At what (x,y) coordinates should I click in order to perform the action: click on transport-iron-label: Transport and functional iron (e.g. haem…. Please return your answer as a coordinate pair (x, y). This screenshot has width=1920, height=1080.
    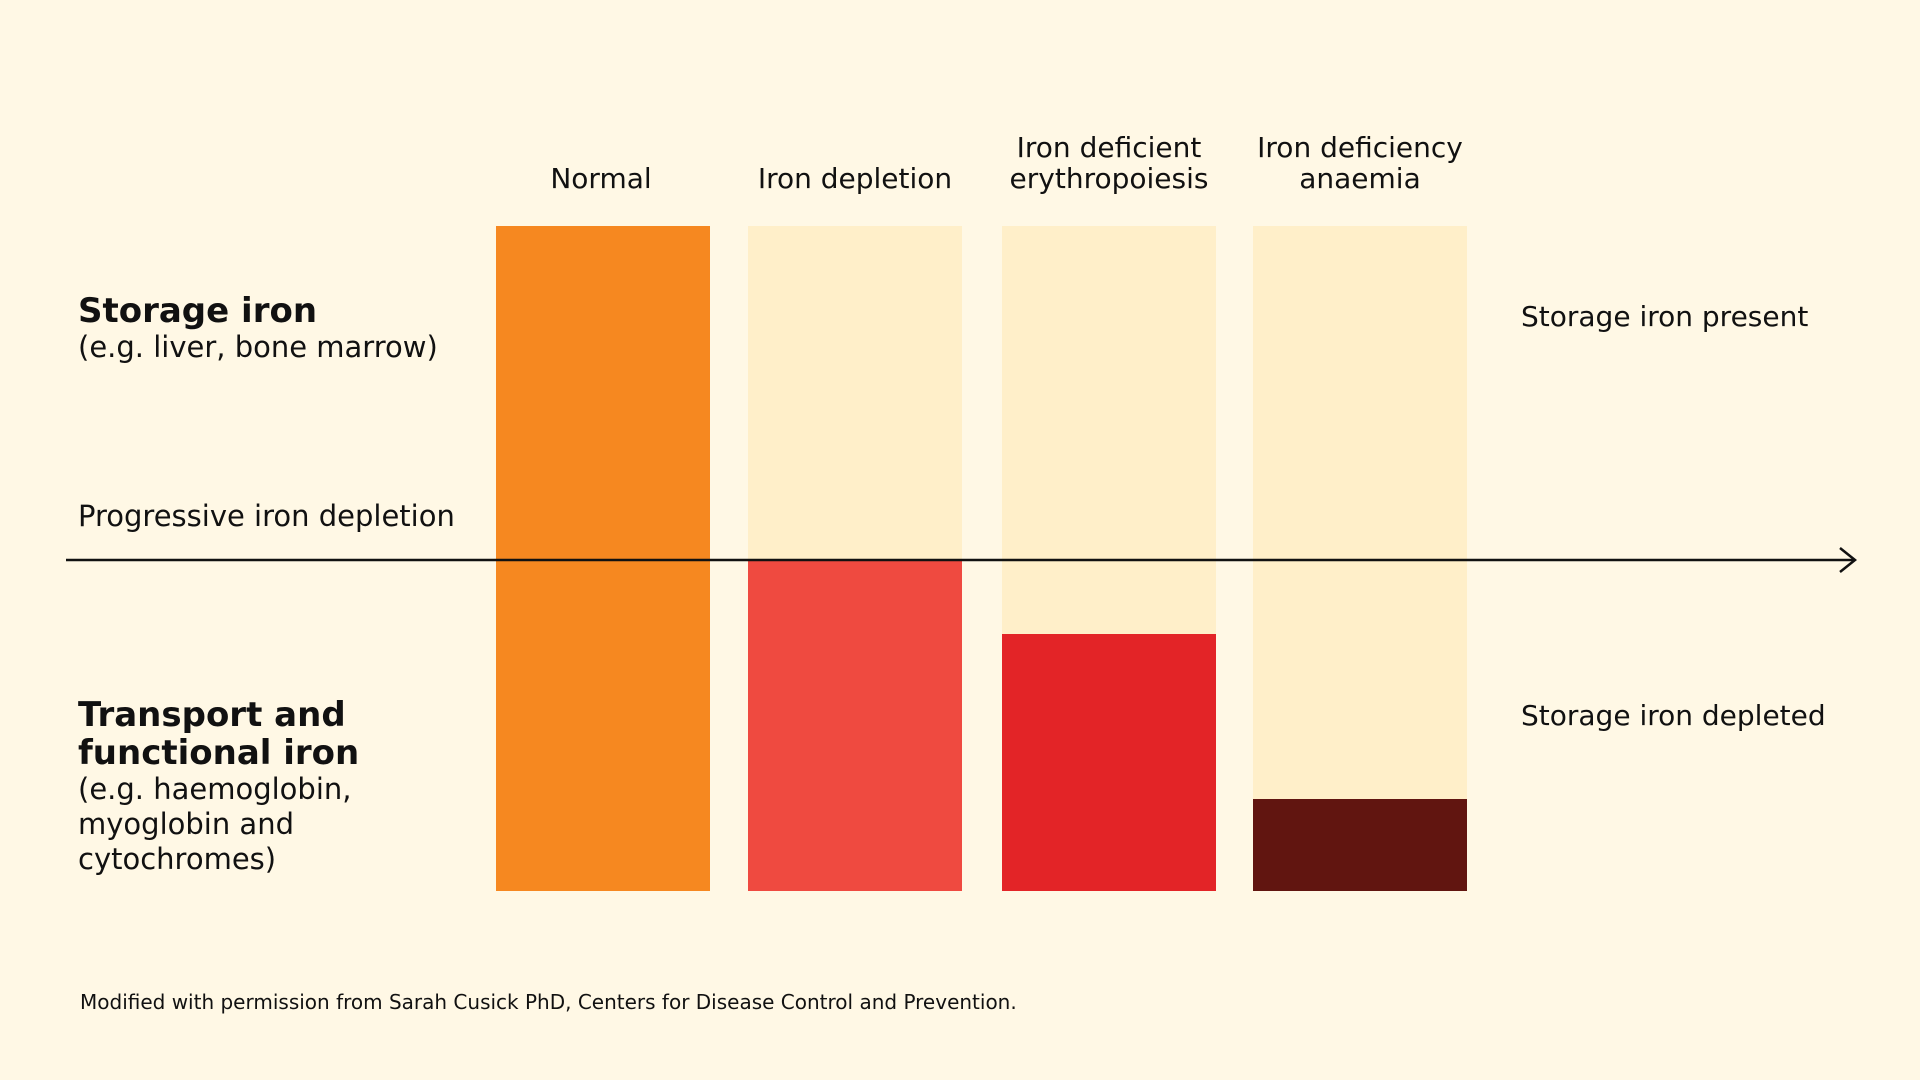
    Looking at the image, I should click on (228, 786).